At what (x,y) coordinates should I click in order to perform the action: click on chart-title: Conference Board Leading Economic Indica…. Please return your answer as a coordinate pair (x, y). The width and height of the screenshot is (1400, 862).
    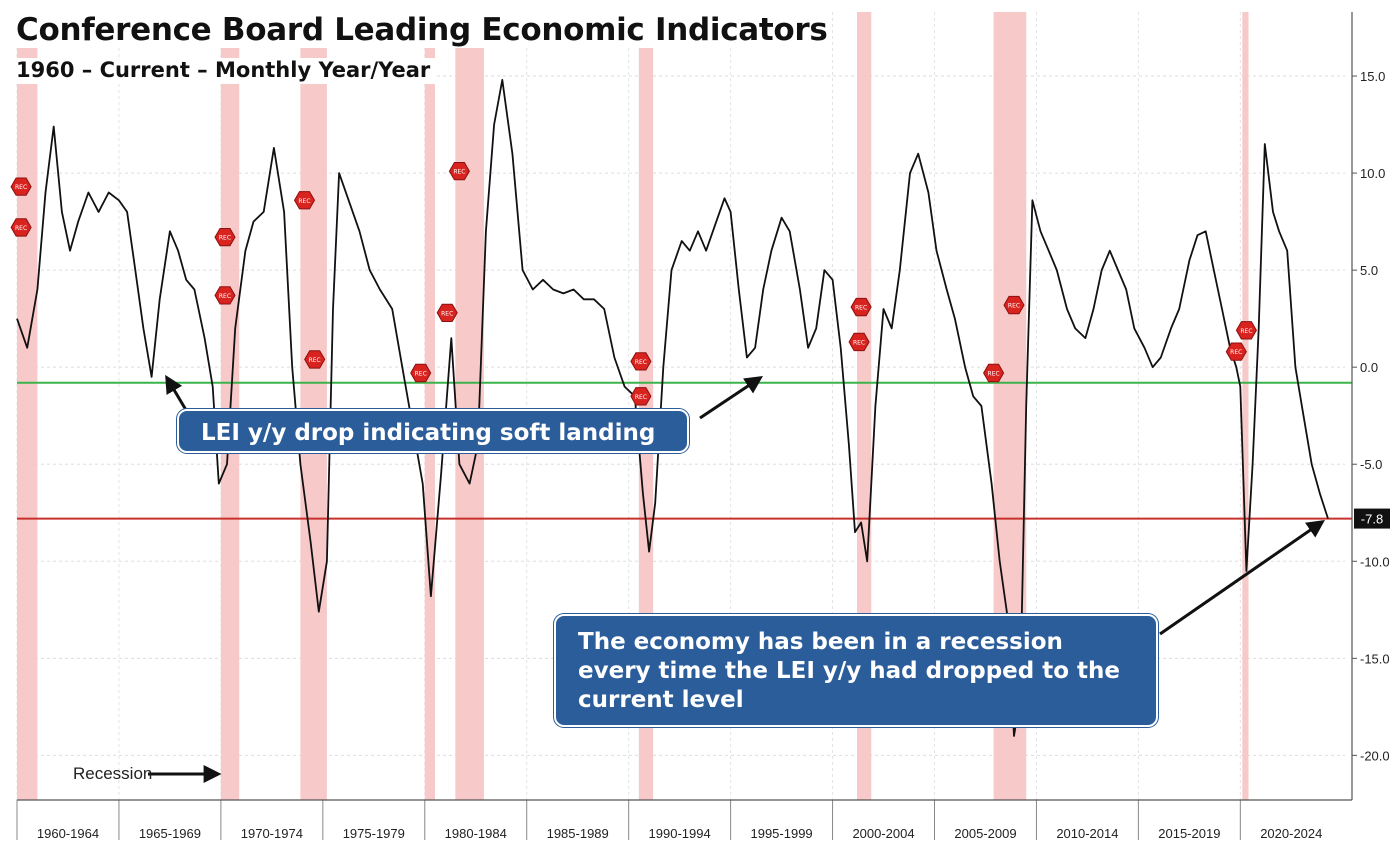
    Looking at the image, I should click on (424, 30).